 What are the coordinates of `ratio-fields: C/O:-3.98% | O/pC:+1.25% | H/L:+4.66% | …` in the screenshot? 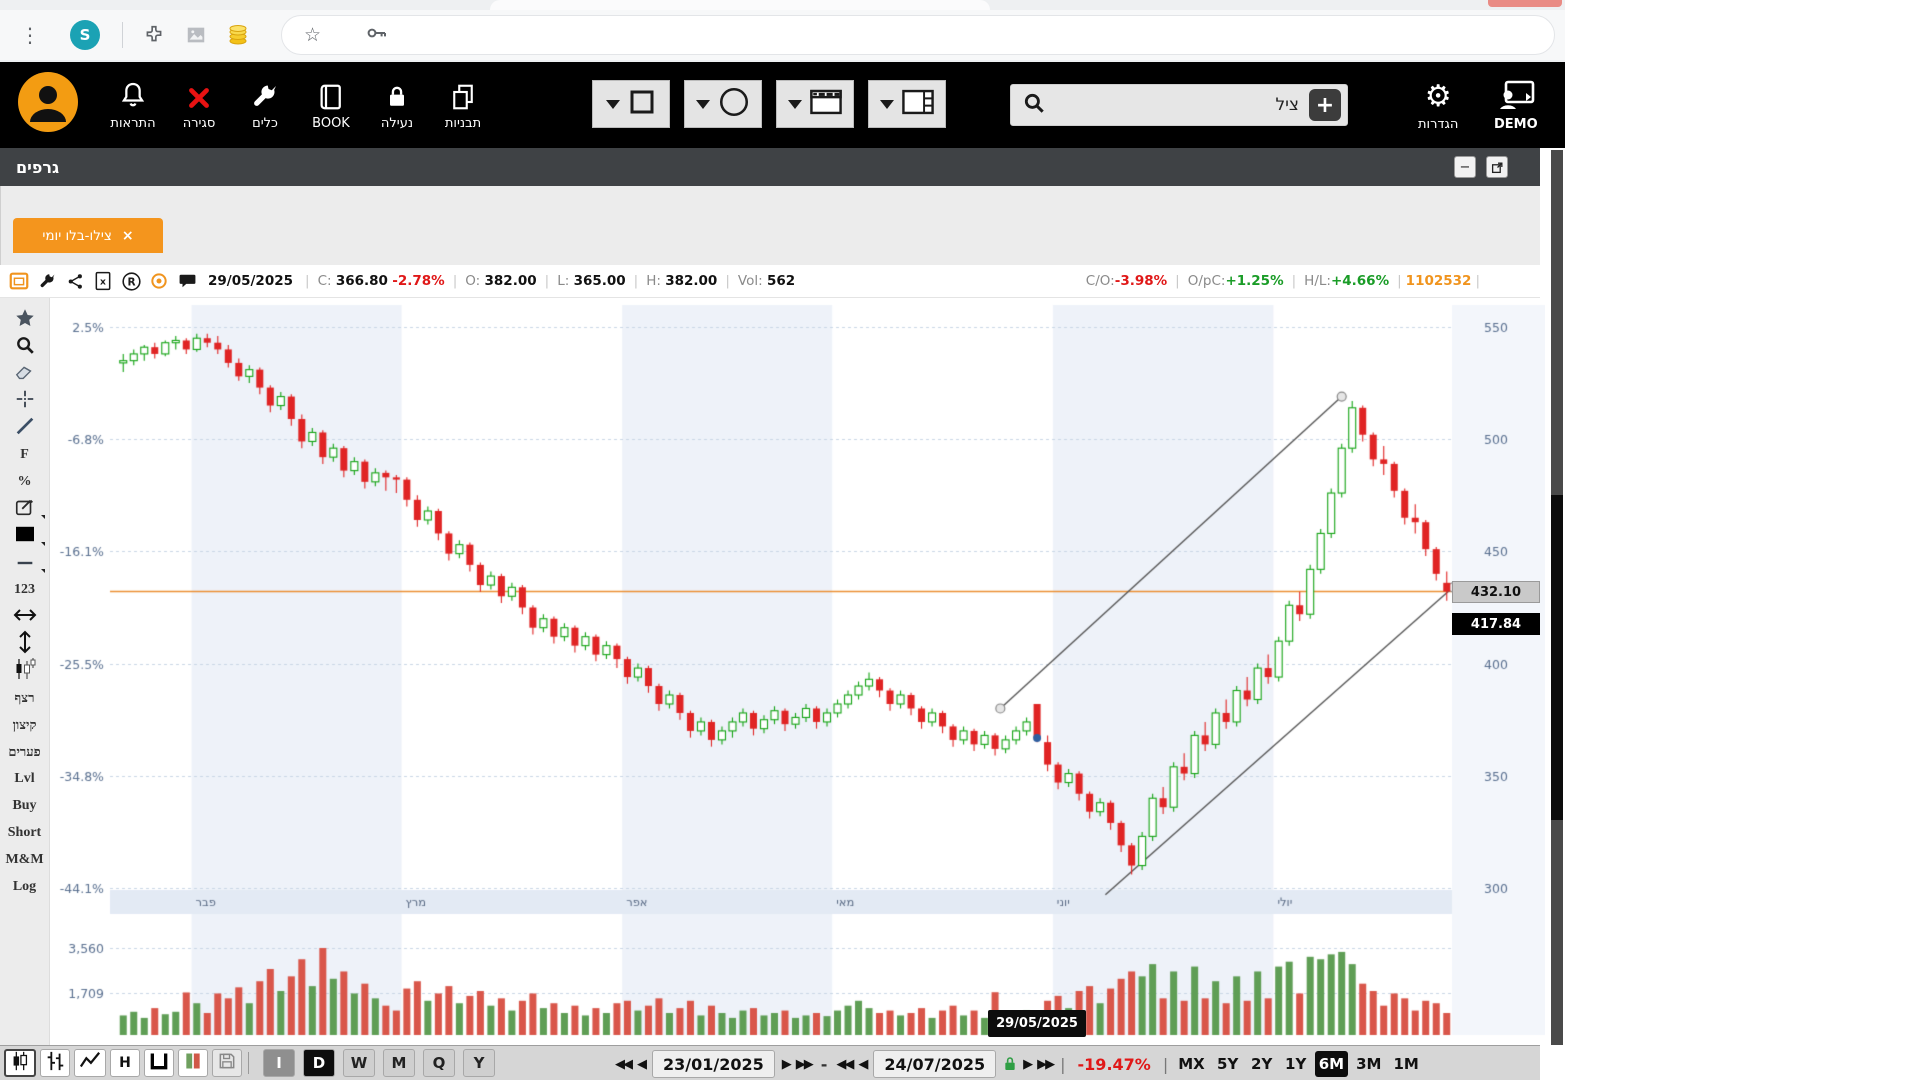 It's located at (1282, 281).